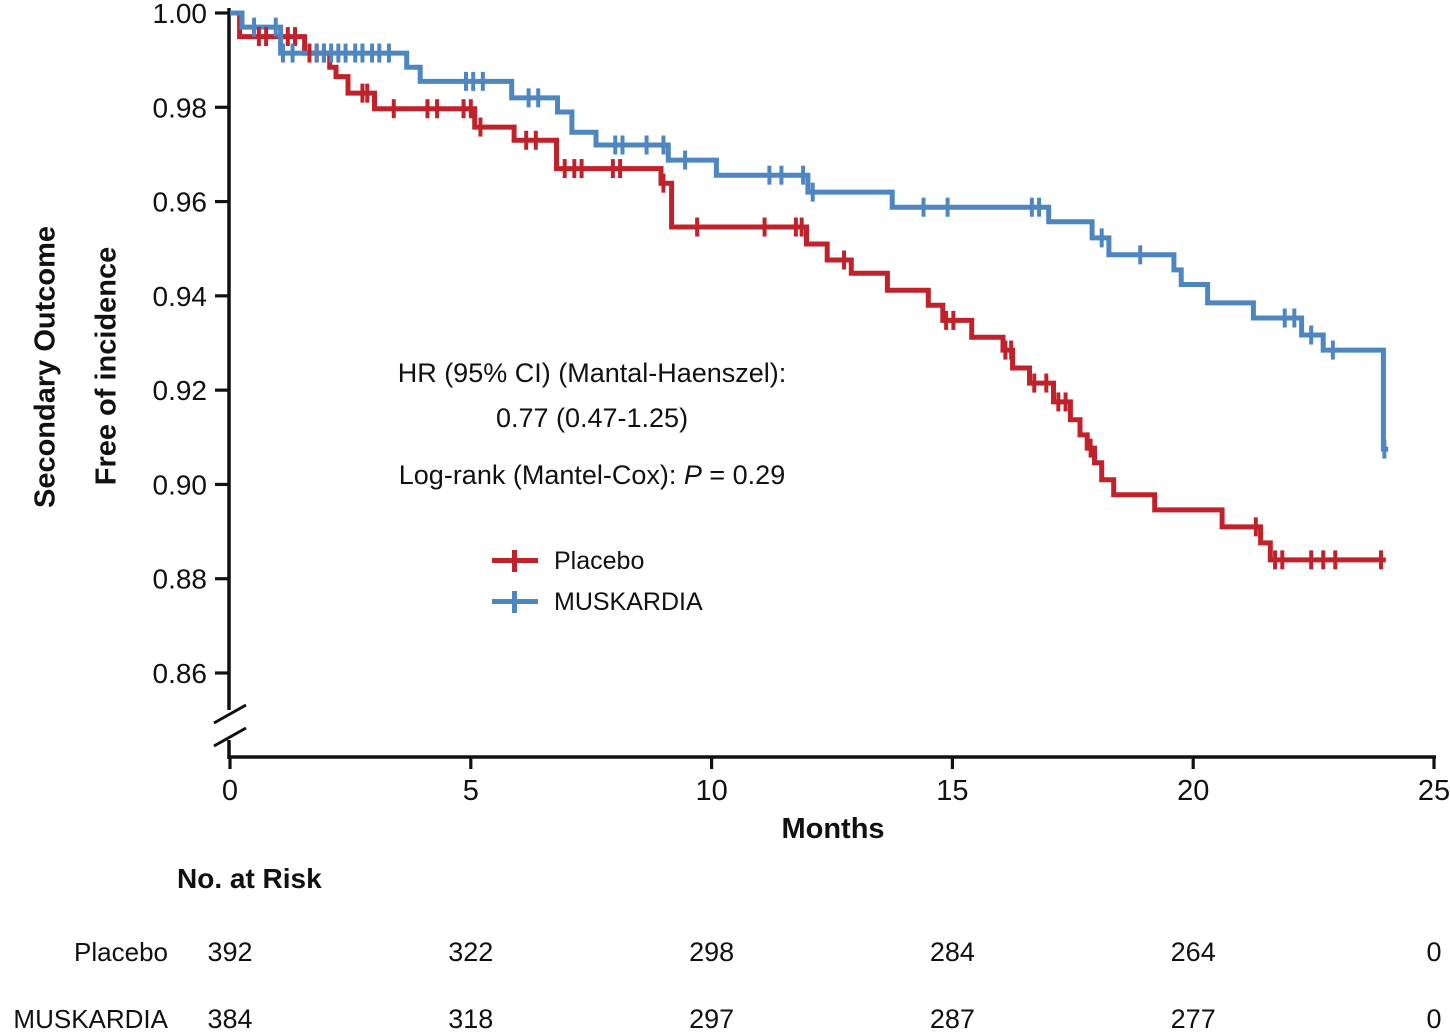 The height and width of the screenshot is (1034, 1450). What do you see at coordinates (711, 791) in the screenshot?
I see `x-tick-label: 10` at bounding box center [711, 791].